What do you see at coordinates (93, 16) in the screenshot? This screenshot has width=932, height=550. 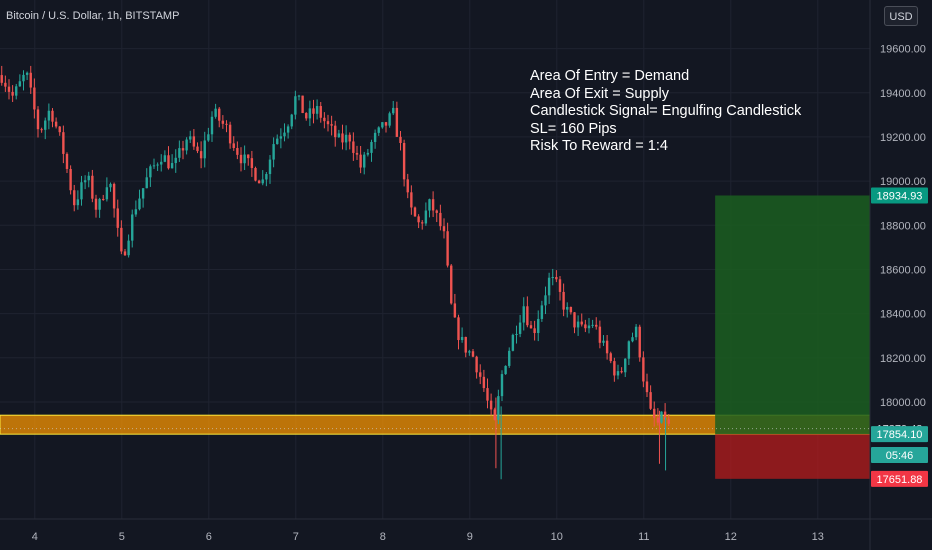 I see `symbol-title: Bitcoin / U.S. Dollar, 1h, BITSTAMP` at bounding box center [93, 16].